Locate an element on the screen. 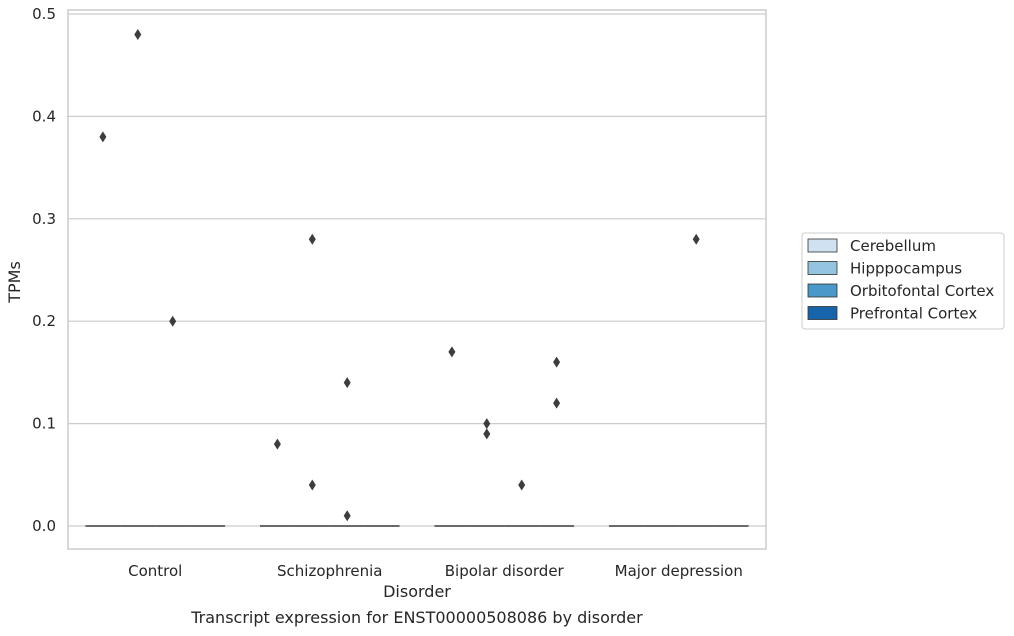 This screenshot has width=1014, height=636. y-tick-label: 0.5 is located at coordinates (44, 14).